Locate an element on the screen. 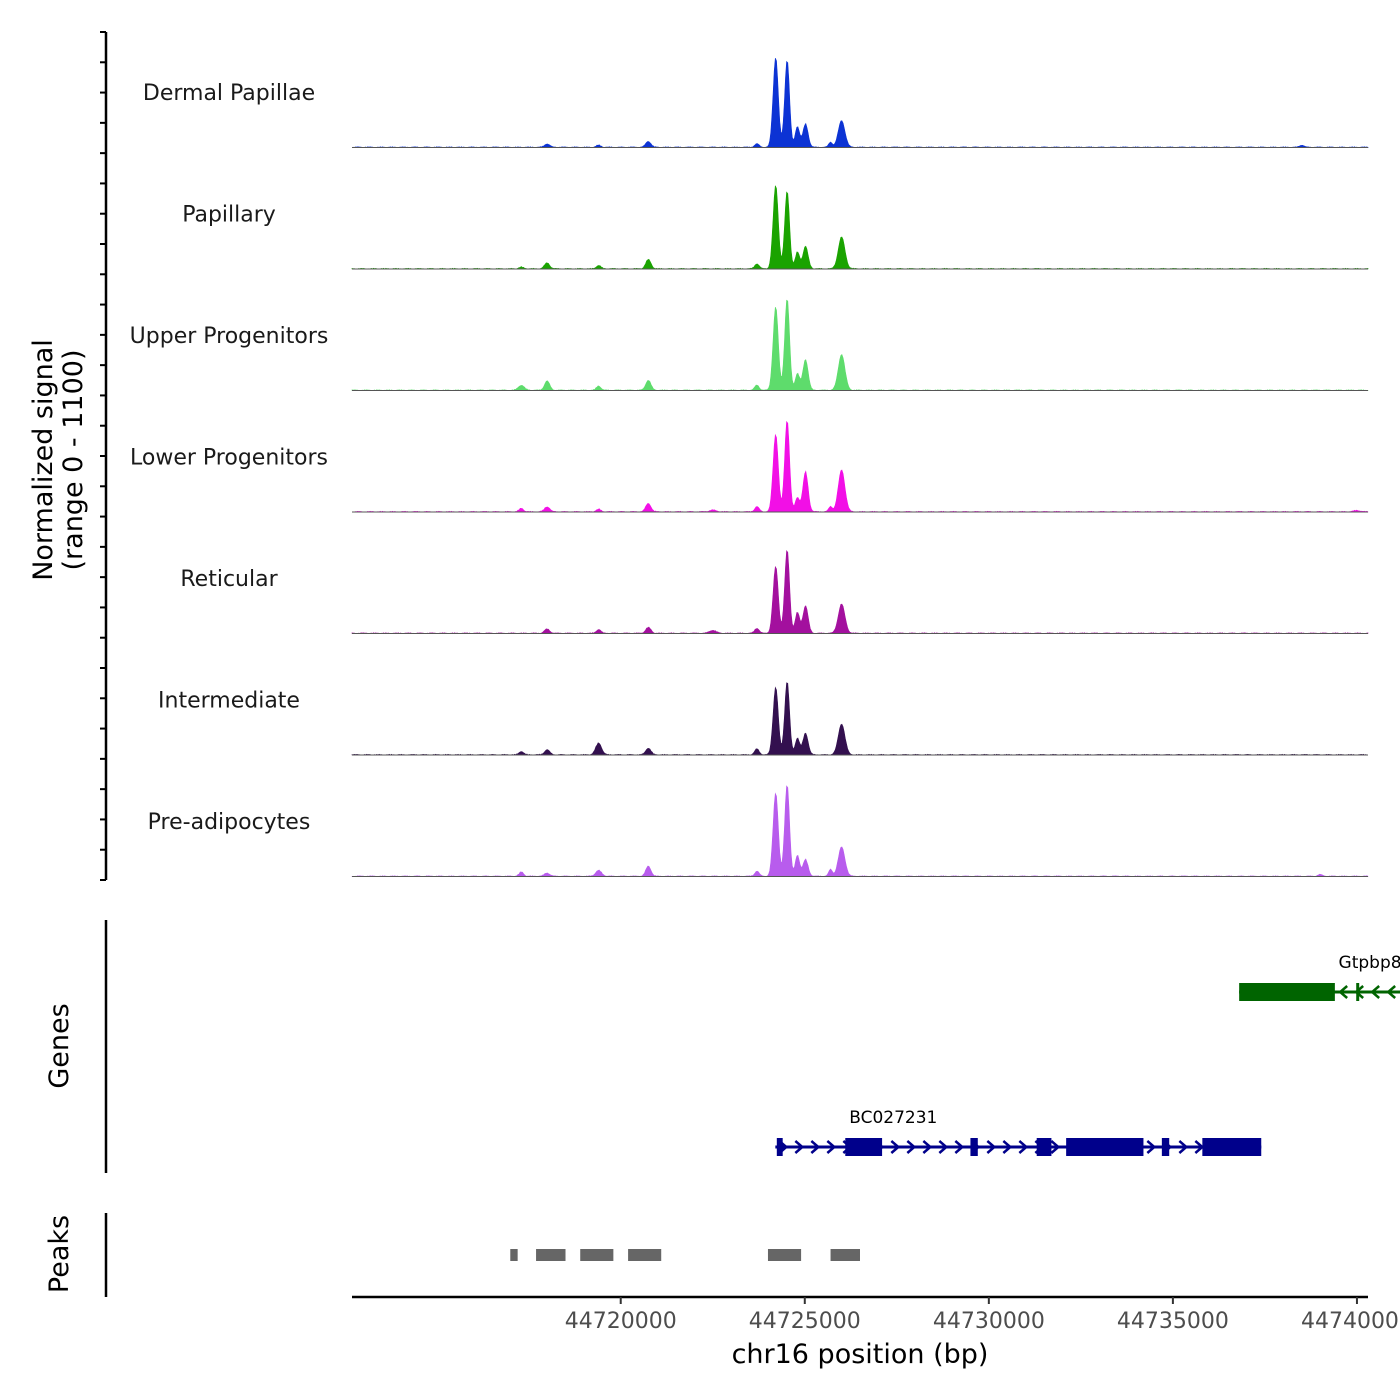  track-1: Papillary is located at coordinates (775, 227).